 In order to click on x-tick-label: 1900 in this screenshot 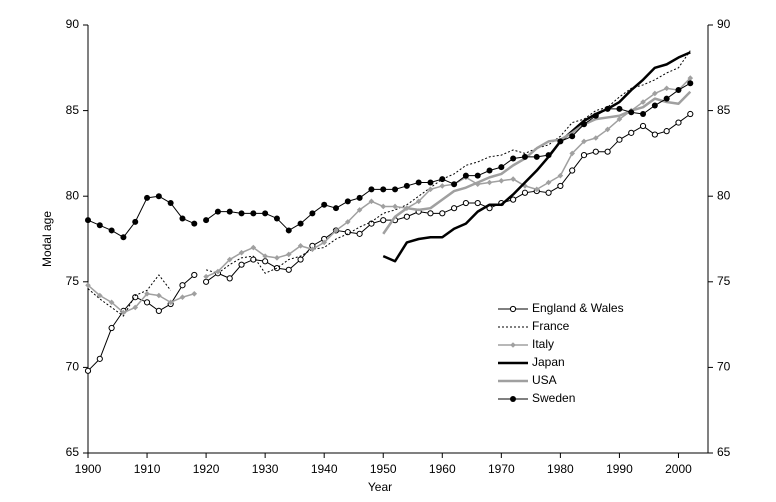, I will do `click(88, 469)`.